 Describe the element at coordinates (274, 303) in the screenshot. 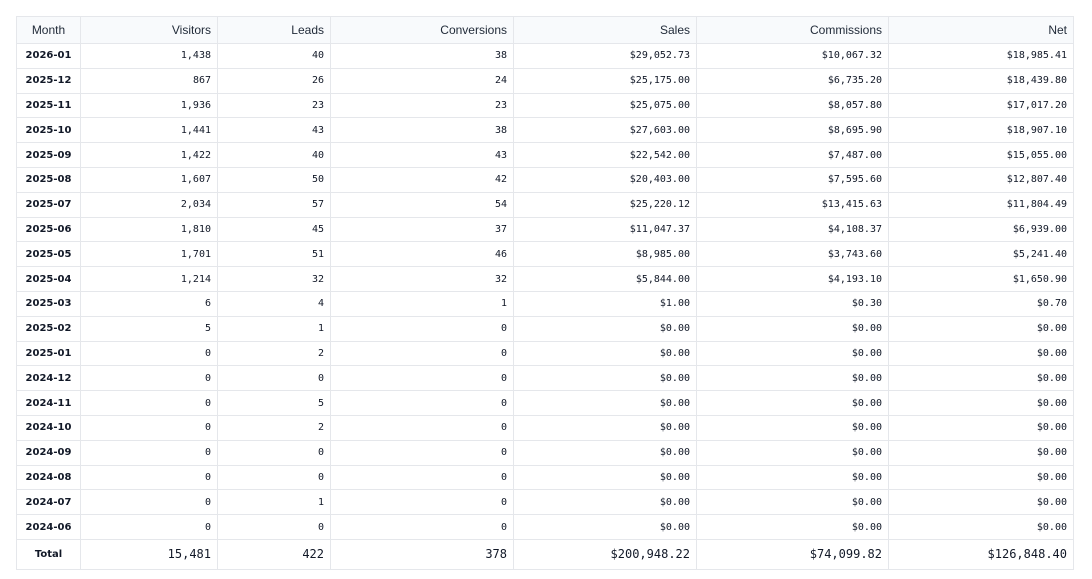

I see `leads-cell: 4` at that location.